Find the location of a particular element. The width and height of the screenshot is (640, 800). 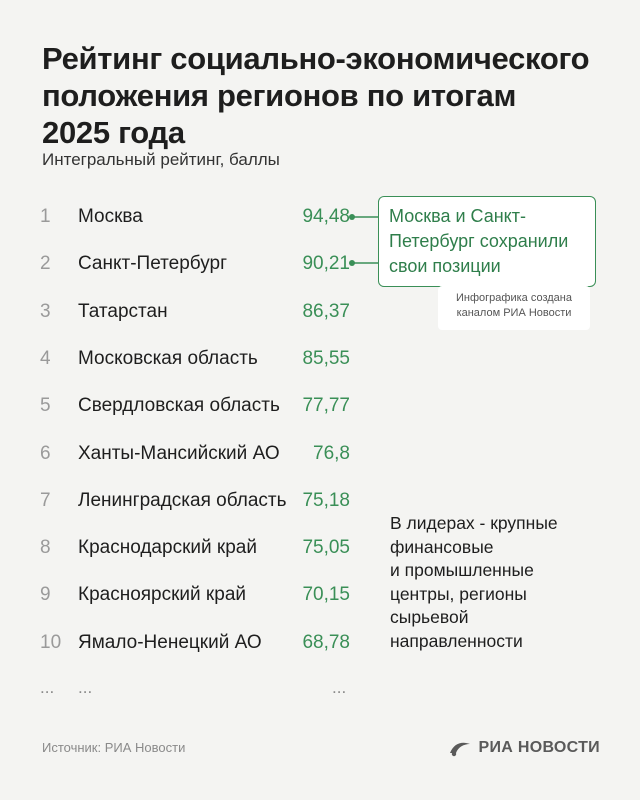

rank-number: 2 is located at coordinates (45, 264).